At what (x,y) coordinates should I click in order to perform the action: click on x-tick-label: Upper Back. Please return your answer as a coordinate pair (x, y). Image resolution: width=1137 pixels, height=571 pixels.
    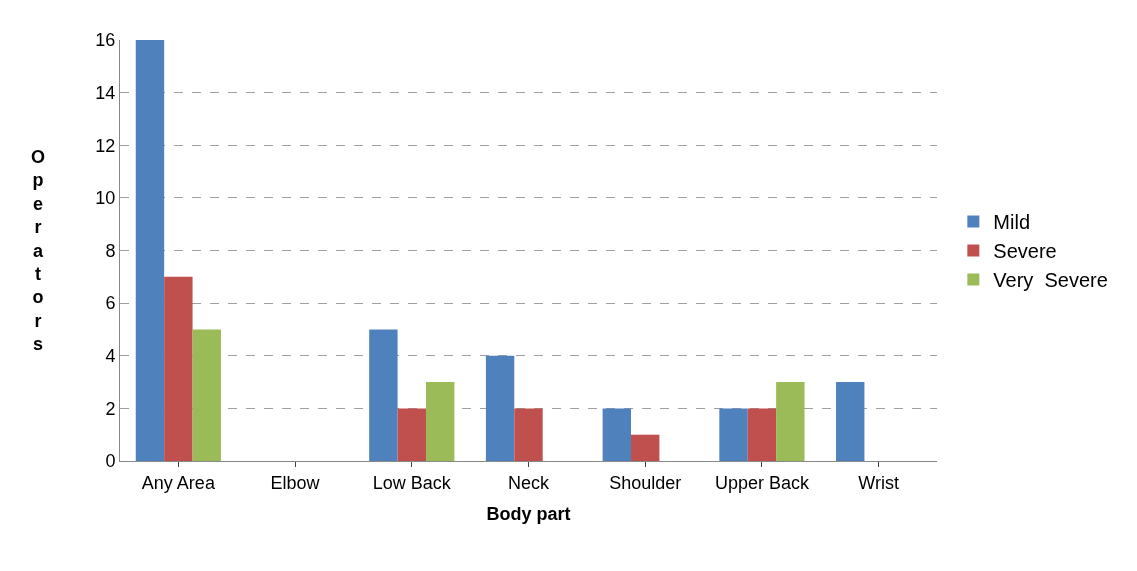
    Looking at the image, I should click on (762, 482).